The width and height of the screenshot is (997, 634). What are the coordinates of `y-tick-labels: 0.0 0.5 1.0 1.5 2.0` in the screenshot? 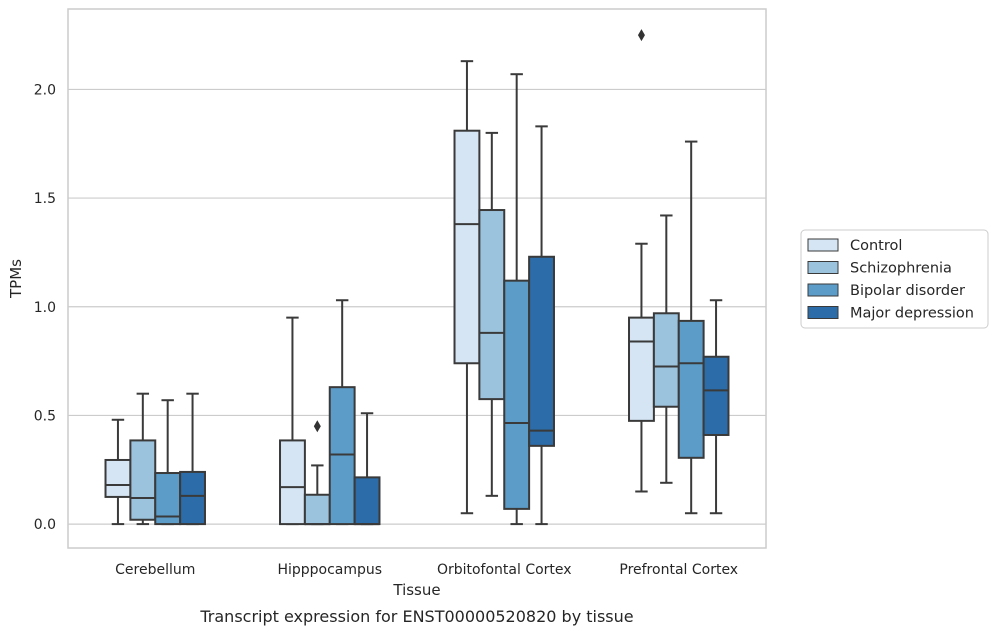 It's located at (45, 307).